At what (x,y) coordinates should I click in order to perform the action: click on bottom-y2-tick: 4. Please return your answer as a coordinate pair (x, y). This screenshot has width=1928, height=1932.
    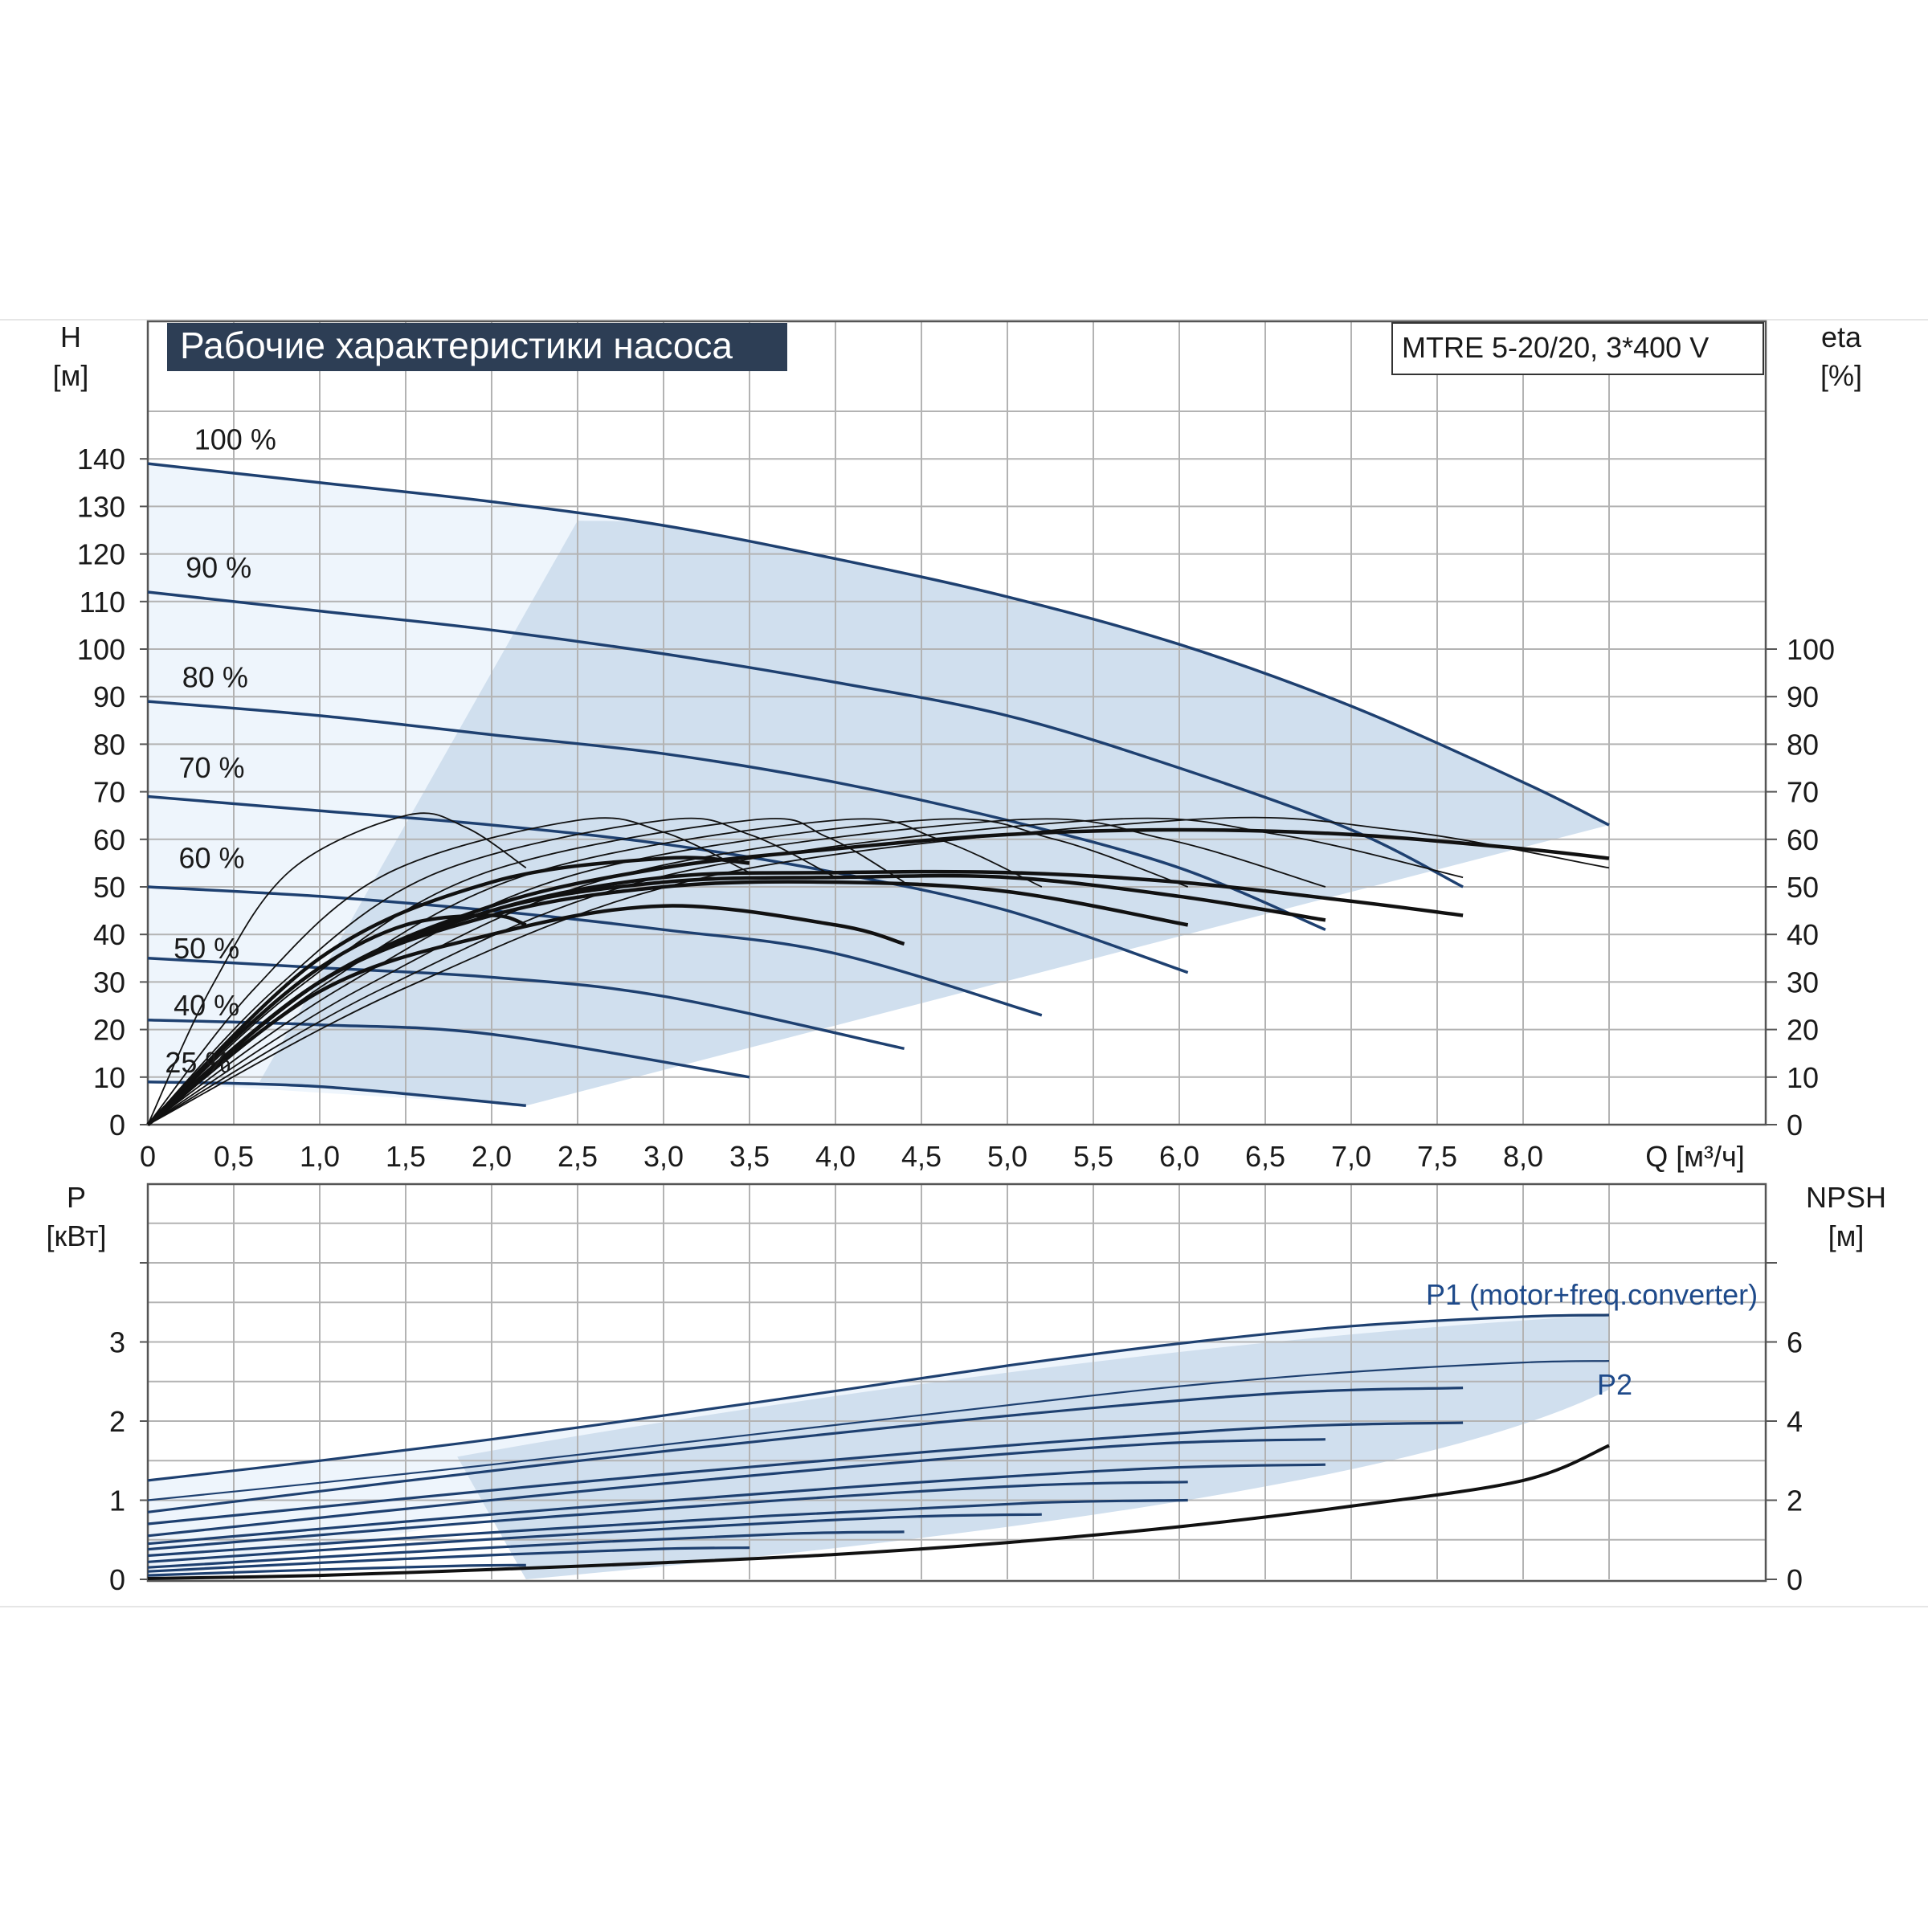
    Looking at the image, I should click on (1795, 1422).